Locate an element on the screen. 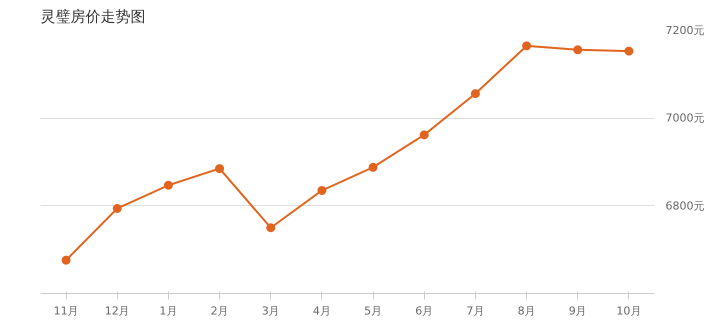  x-tick-label: 12月 is located at coordinates (117, 311).